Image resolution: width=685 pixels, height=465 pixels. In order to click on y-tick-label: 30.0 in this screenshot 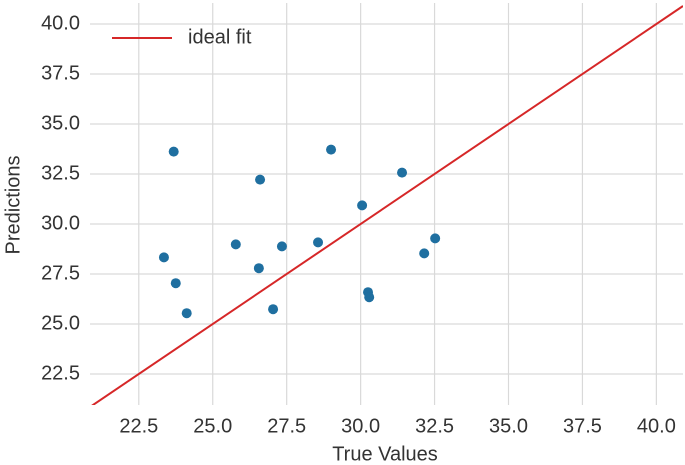, I will do `click(60, 223)`.